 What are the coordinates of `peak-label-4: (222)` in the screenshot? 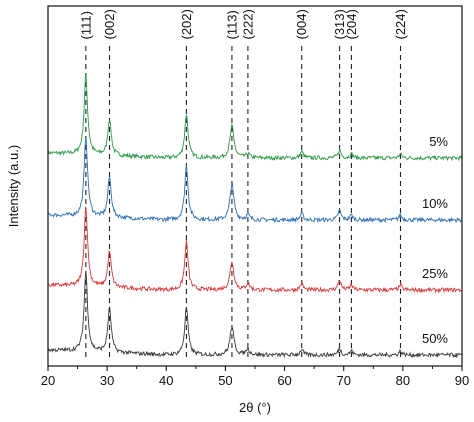 It's located at (247, 24).